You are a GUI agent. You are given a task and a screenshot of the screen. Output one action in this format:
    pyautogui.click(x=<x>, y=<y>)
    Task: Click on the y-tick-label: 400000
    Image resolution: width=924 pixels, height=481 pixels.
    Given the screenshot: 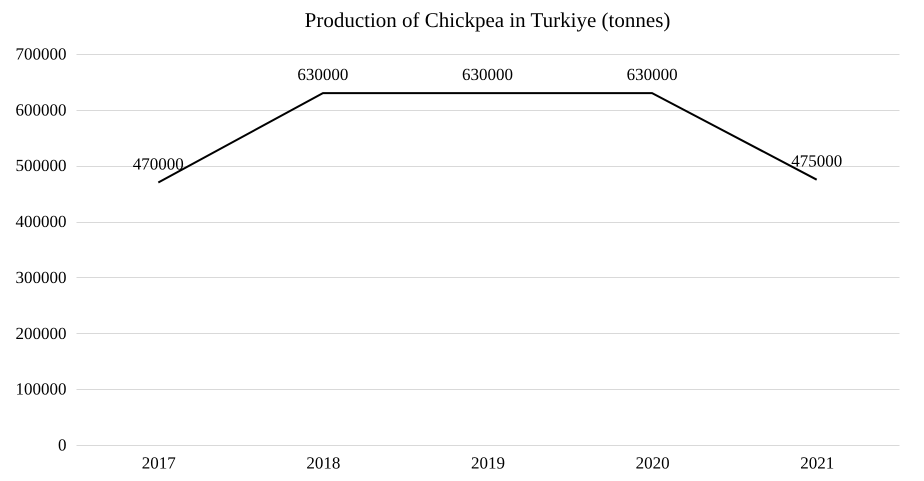 What is the action you would take?
    pyautogui.click(x=41, y=222)
    